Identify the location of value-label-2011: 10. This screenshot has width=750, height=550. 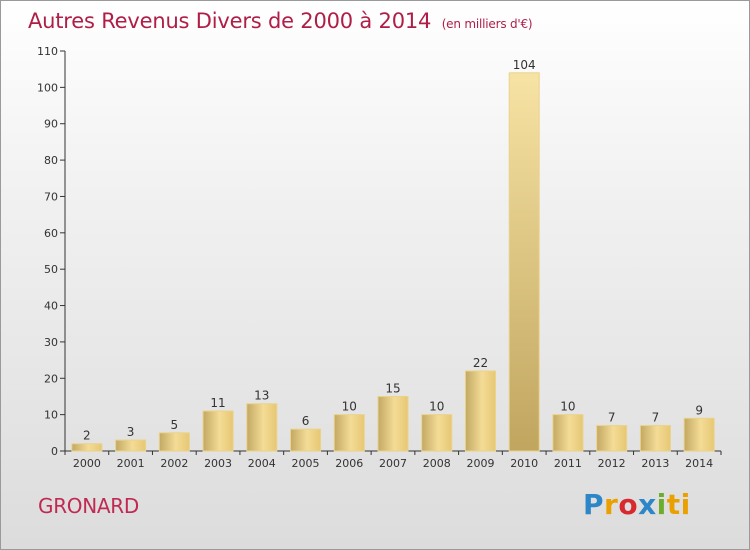
(567, 407).